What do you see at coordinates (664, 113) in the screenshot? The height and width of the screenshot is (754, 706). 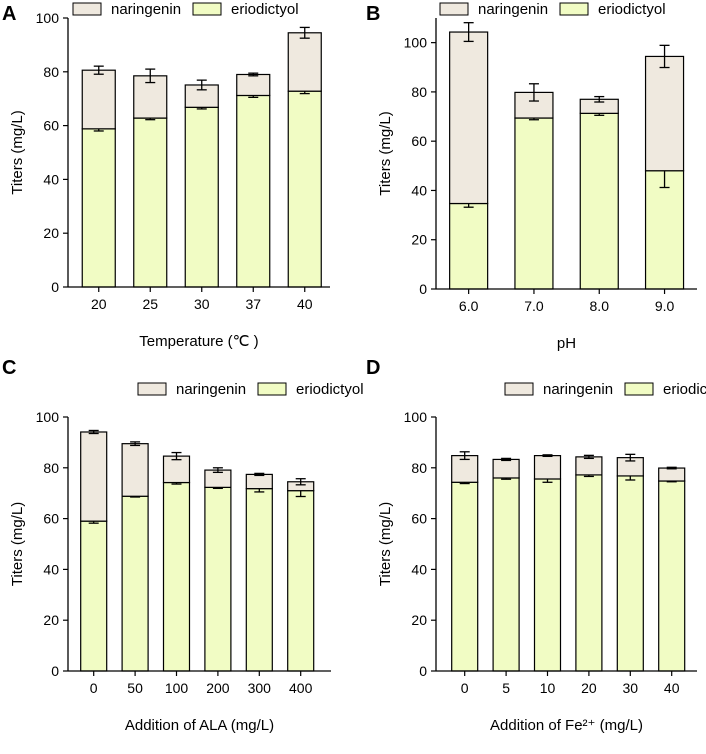 I see `bar-naringenin-9.0` at bounding box center [664, 113].